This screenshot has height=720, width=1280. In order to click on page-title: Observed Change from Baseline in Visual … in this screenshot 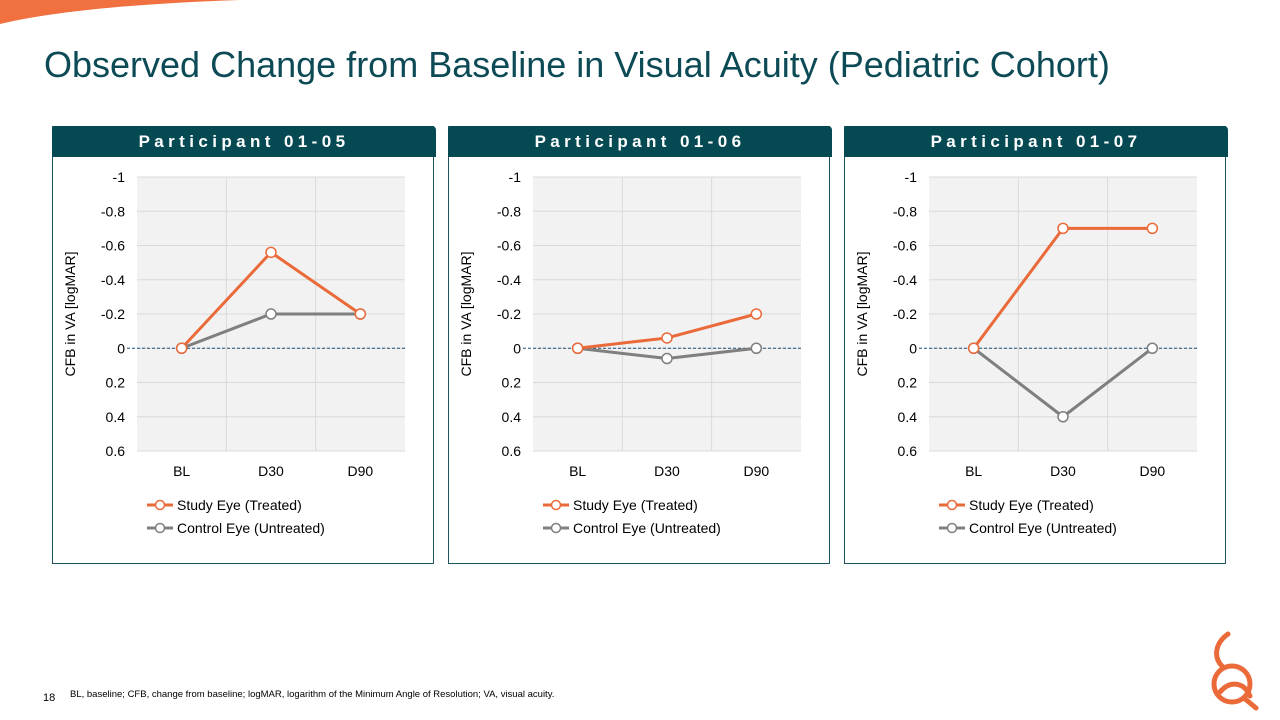, I will do `click(577, 64)`.